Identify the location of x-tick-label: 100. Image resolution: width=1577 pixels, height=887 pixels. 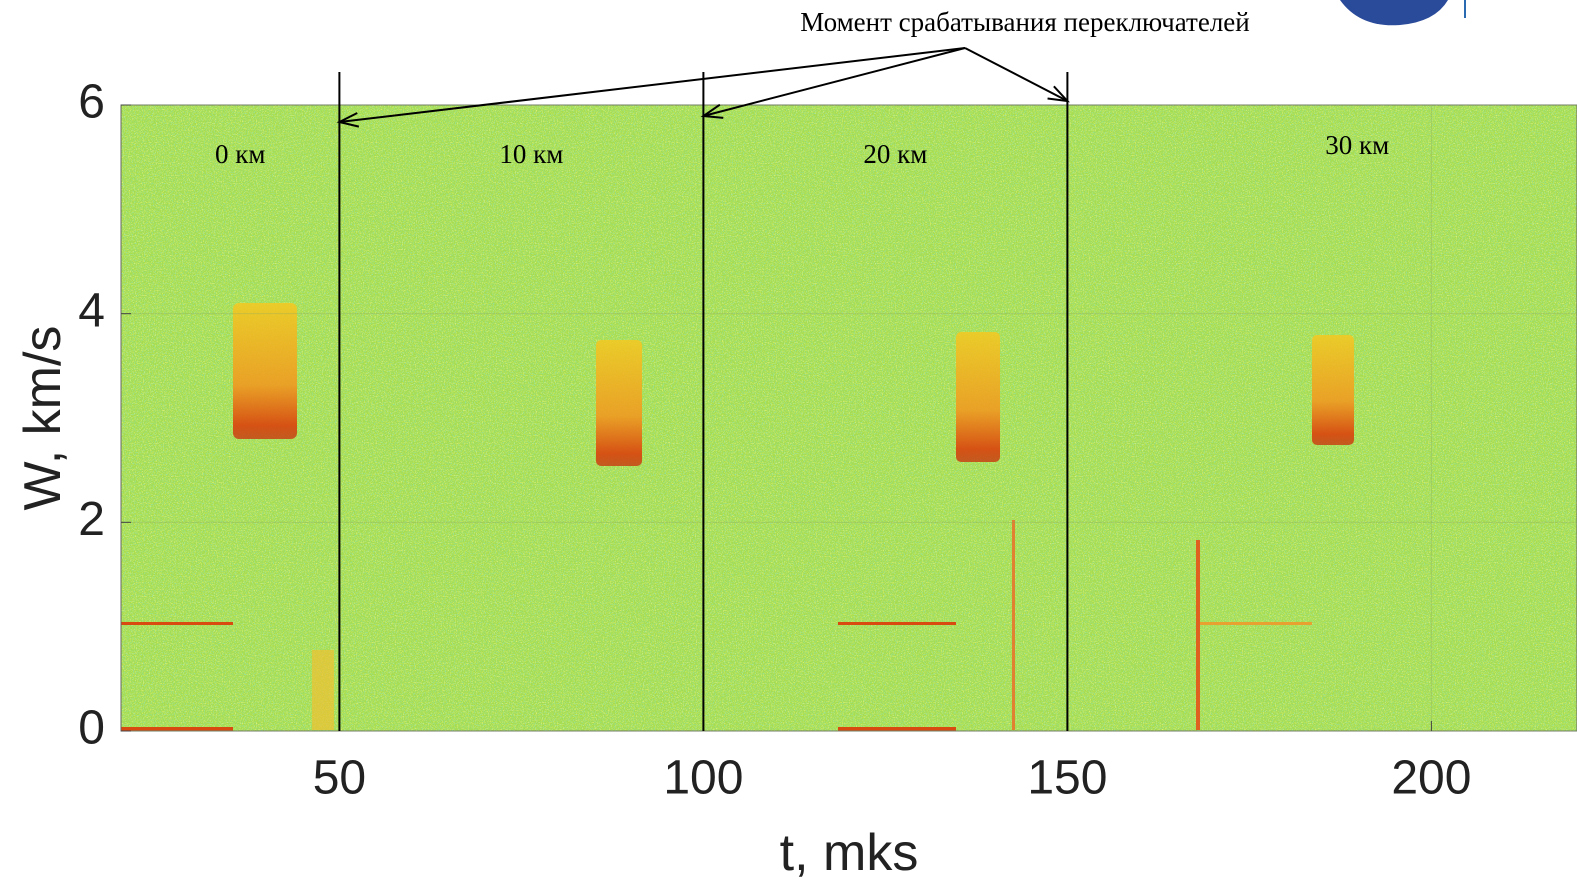
(703, 778).